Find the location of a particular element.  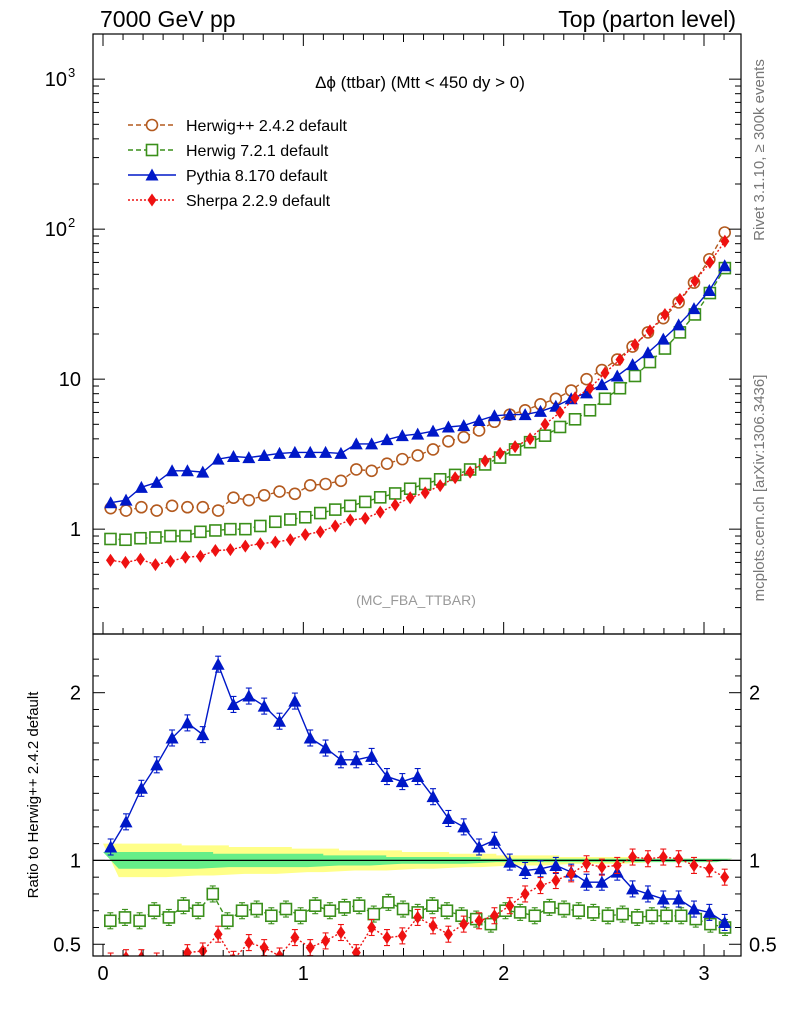

ratio-y-tick-label-left: 2 is located at coordinates (75, 694).